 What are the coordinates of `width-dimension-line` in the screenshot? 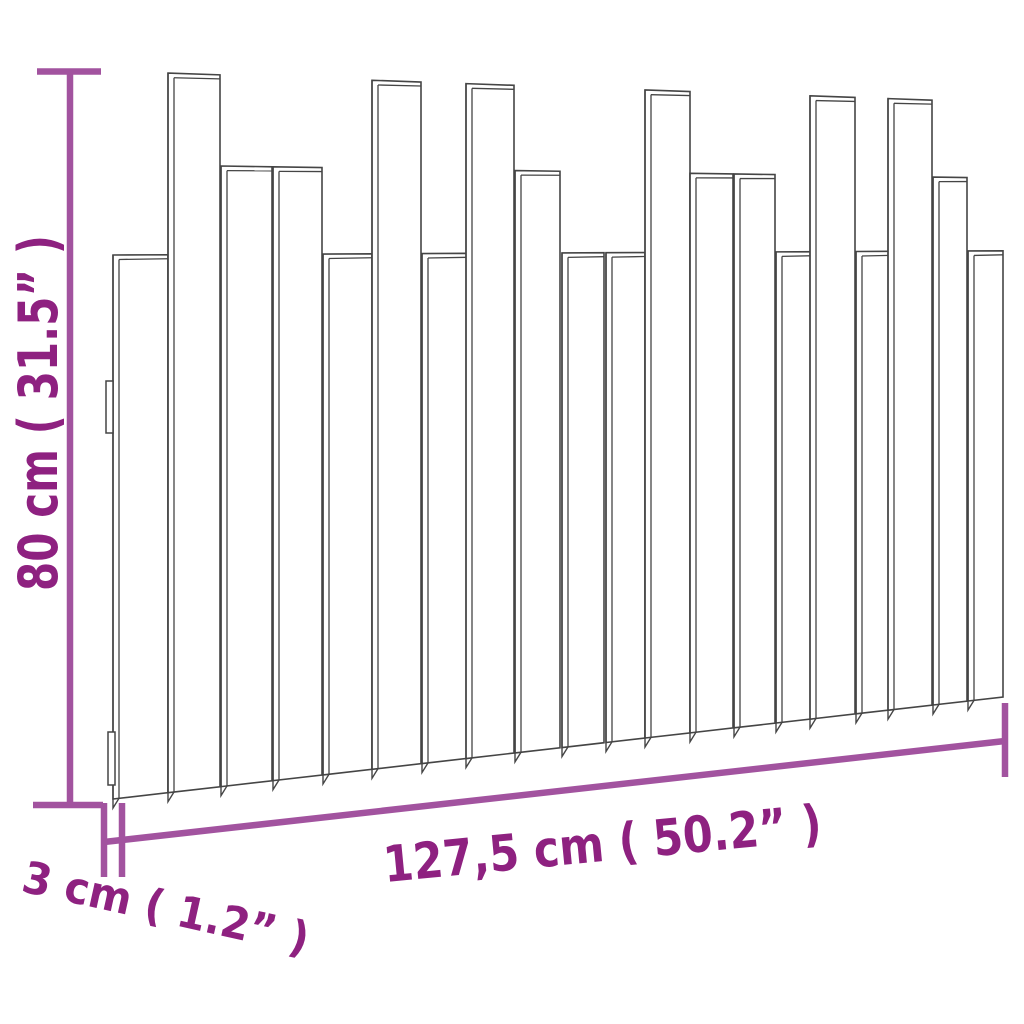 It's located at (554, 791).